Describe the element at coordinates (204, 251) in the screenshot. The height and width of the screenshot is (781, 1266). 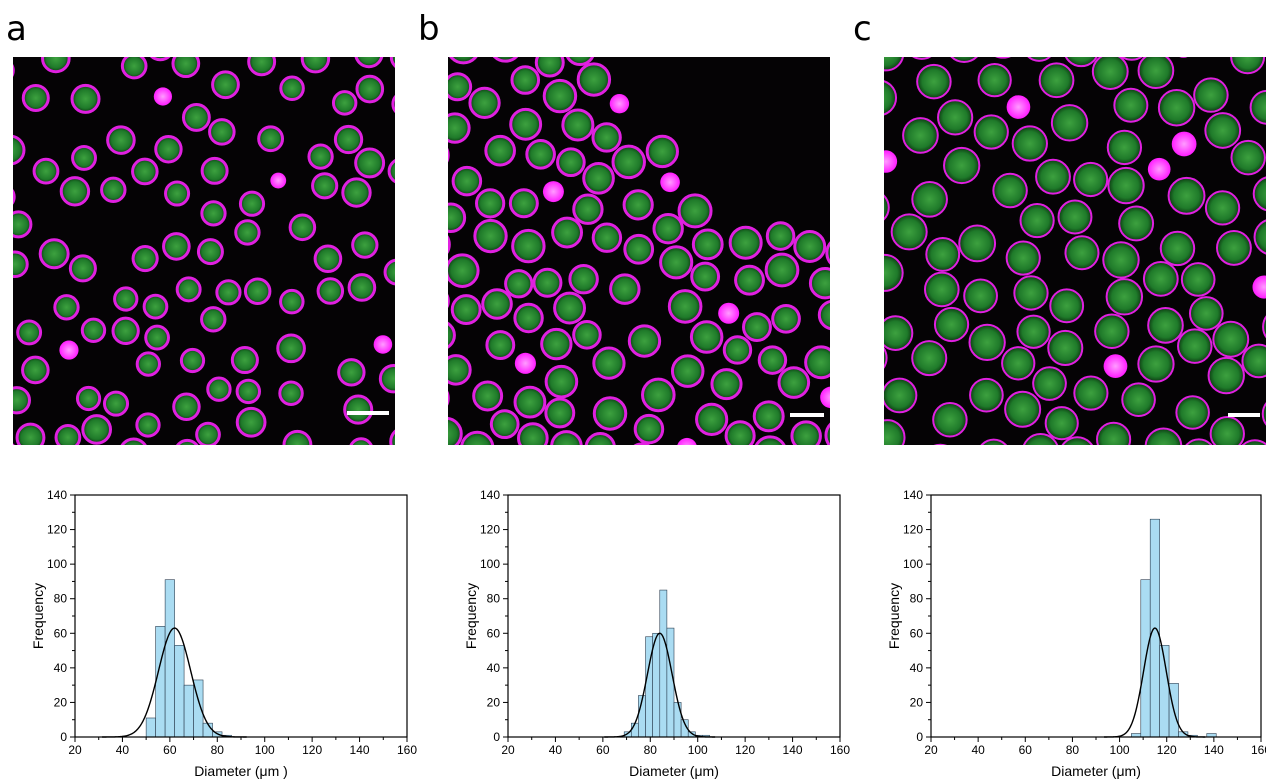
I see `micrograph-a-image` at that location.